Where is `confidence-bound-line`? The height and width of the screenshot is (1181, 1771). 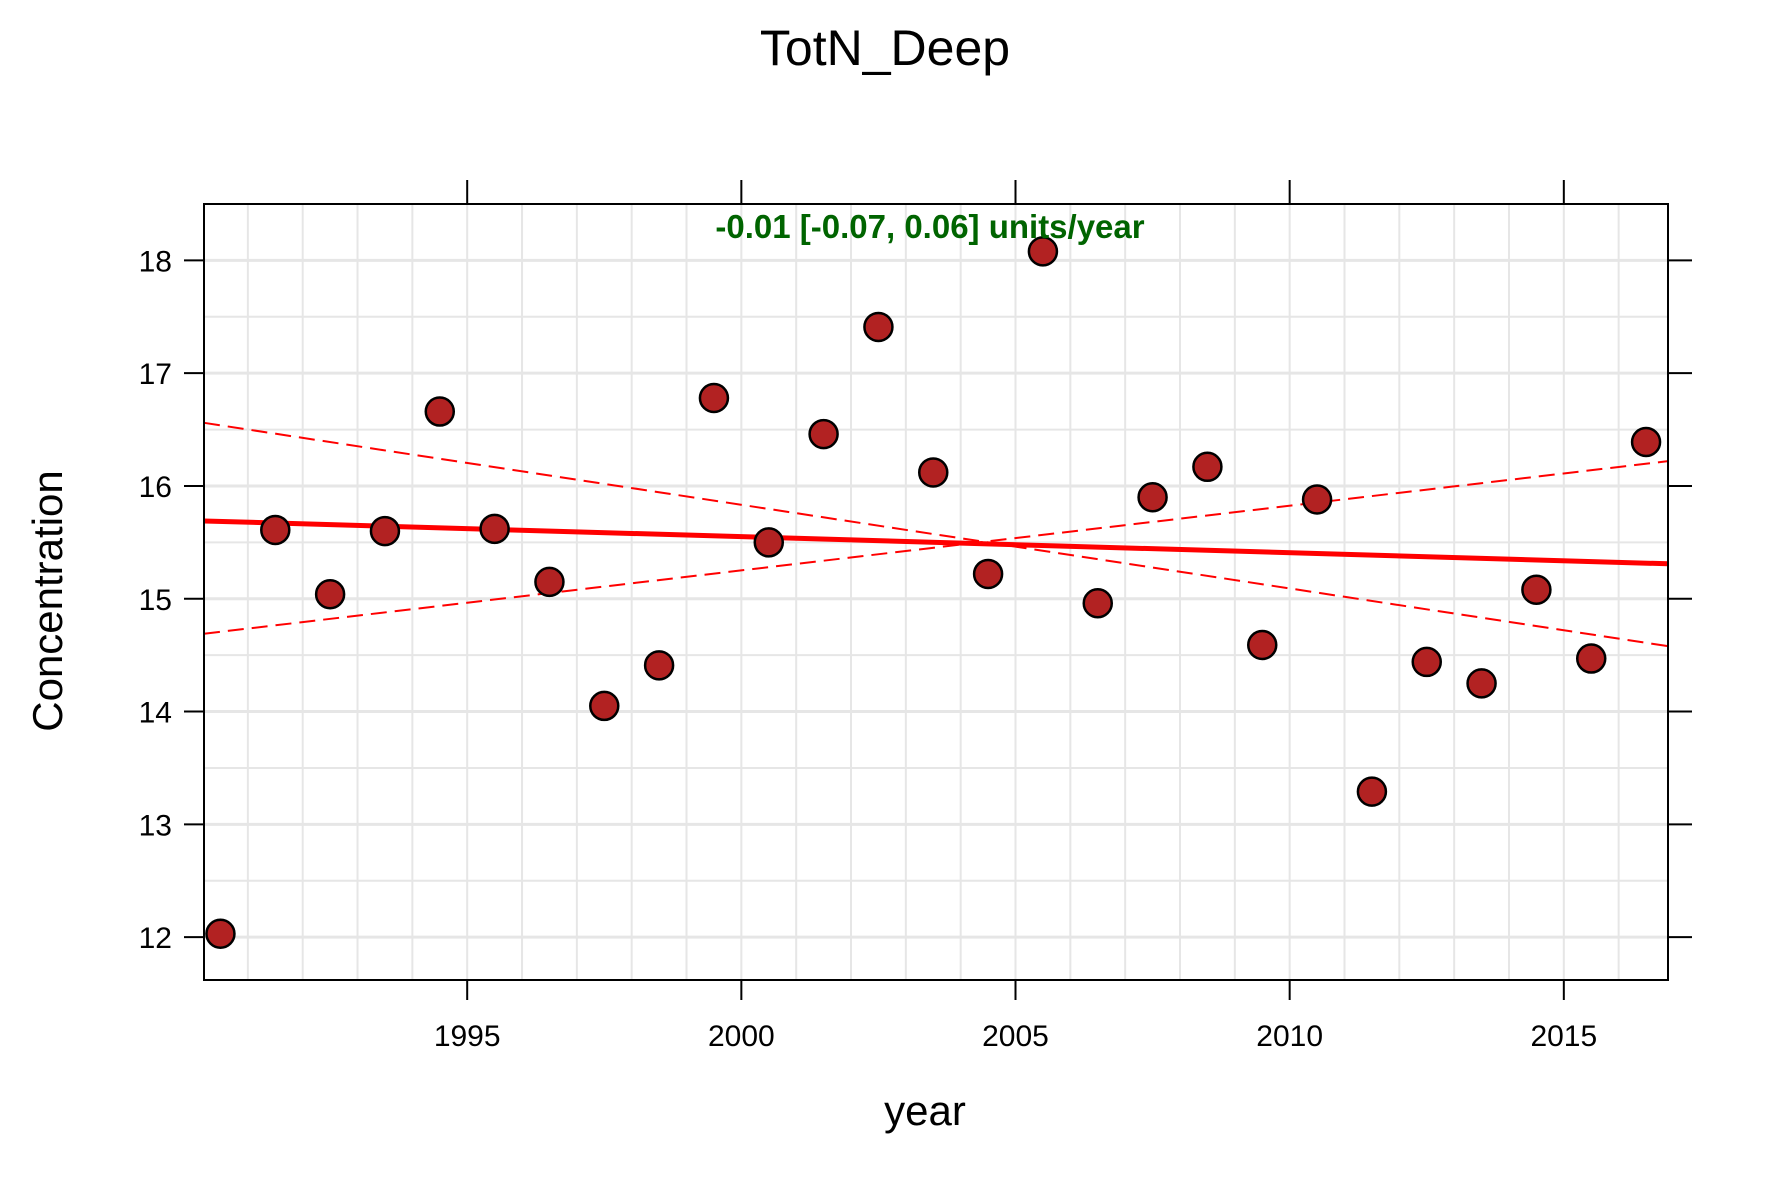
confidence-bound-line is located at coordinates (936, 547).